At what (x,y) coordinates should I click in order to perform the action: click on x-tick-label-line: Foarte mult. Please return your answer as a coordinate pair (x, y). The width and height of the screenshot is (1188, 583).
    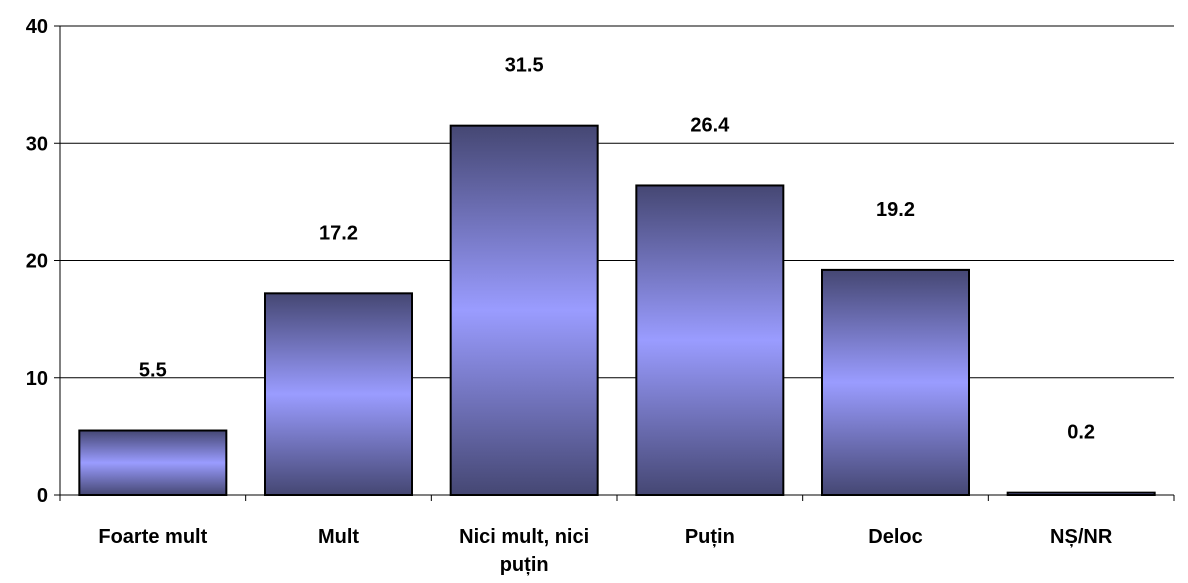
    Looking at the image, I should click on (152, 537).